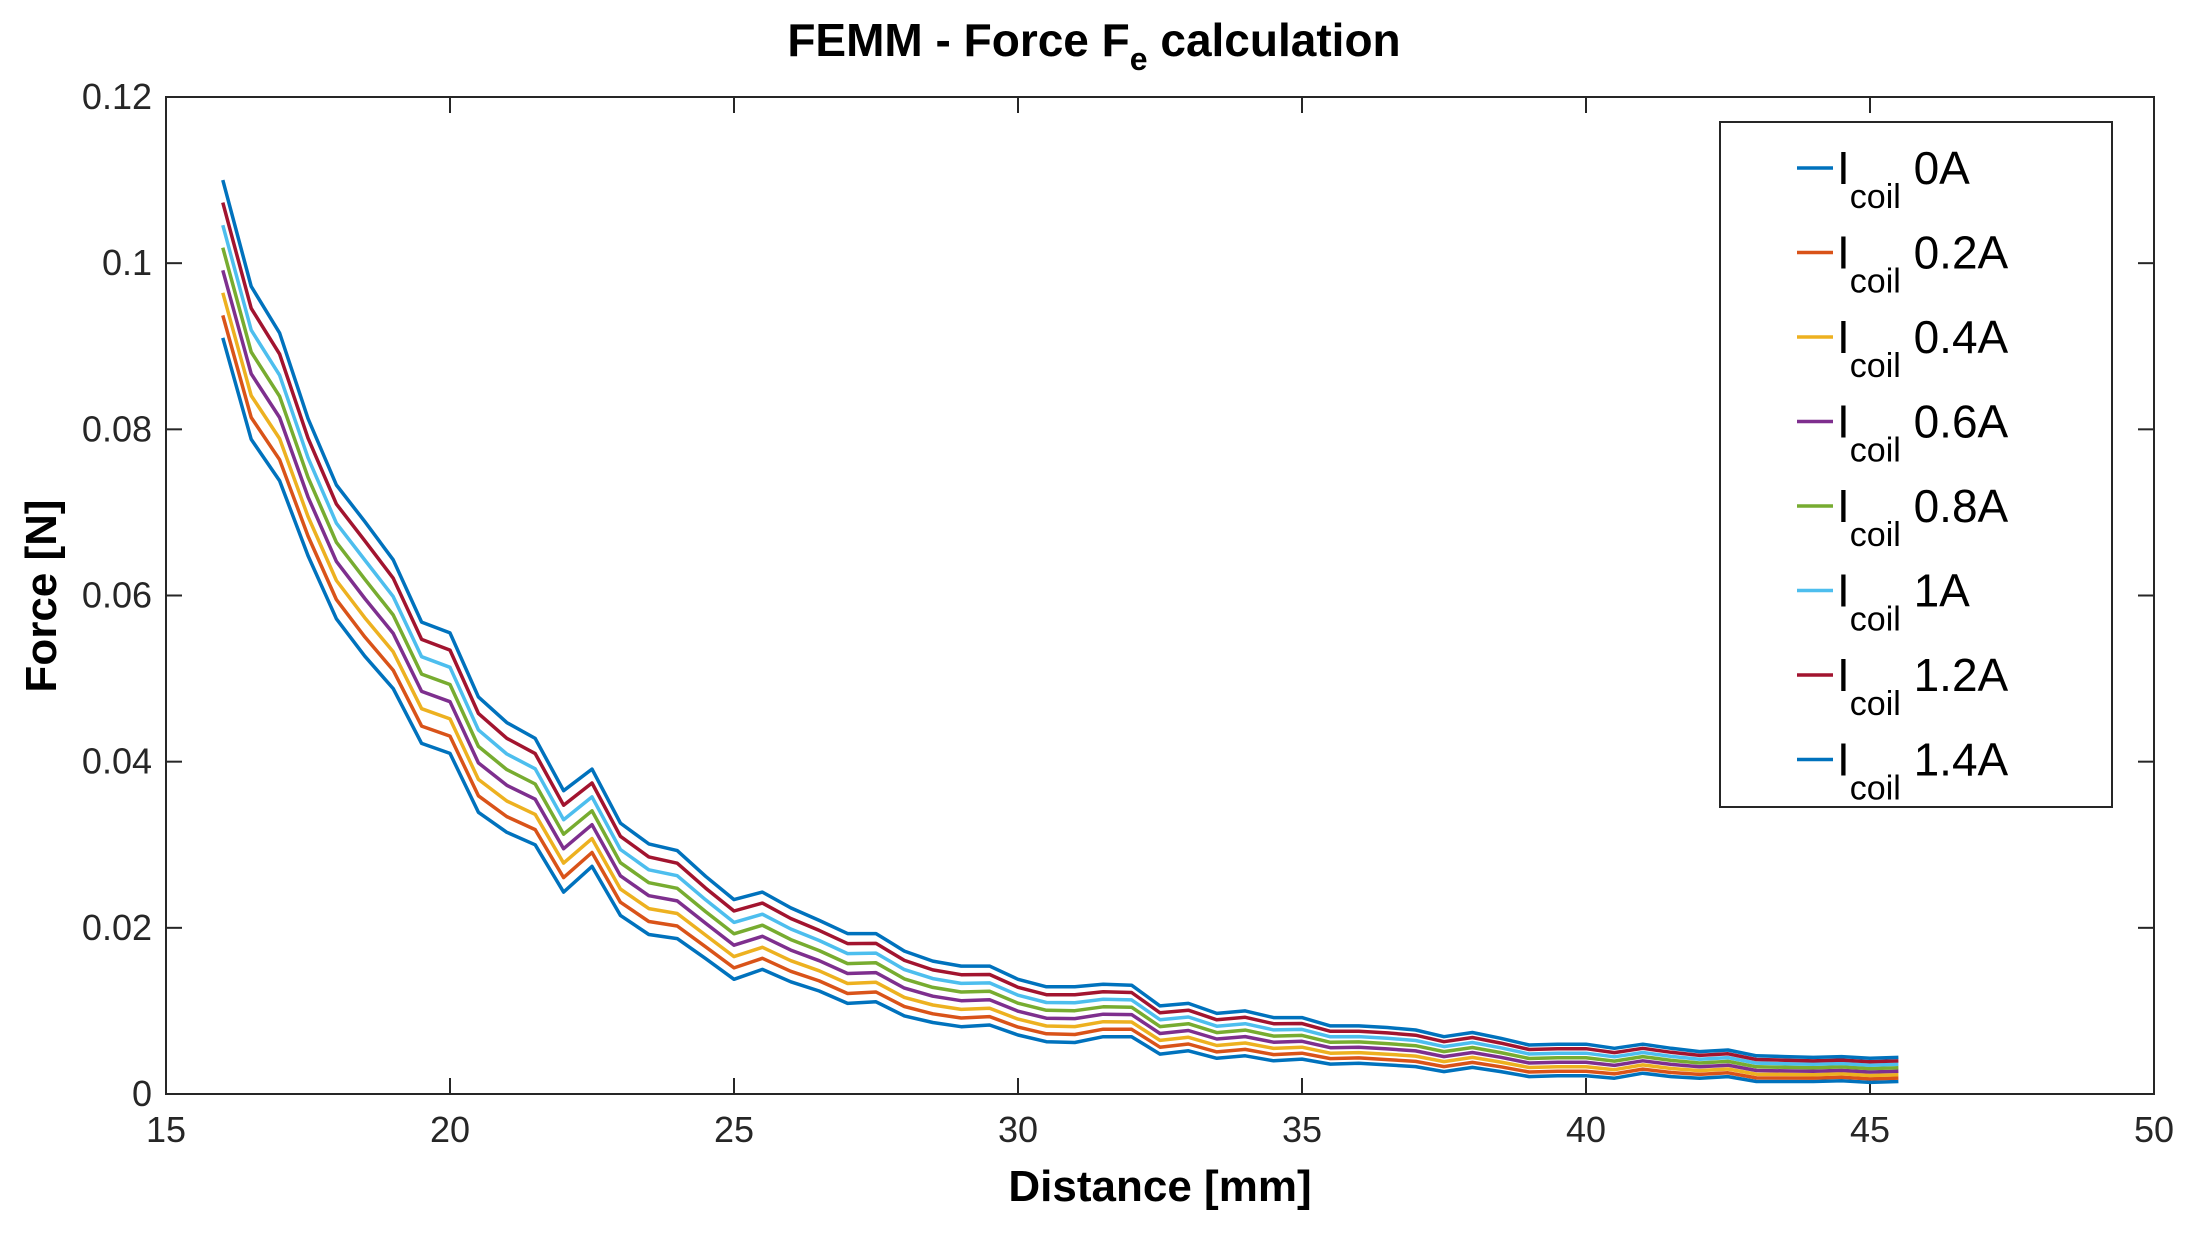 The image size is (2189, 1237). What do you see at coordinates (1870, 1129) in the screenshot?
I see `x-tick-label: 45` at bounding box center [1870, 1129].